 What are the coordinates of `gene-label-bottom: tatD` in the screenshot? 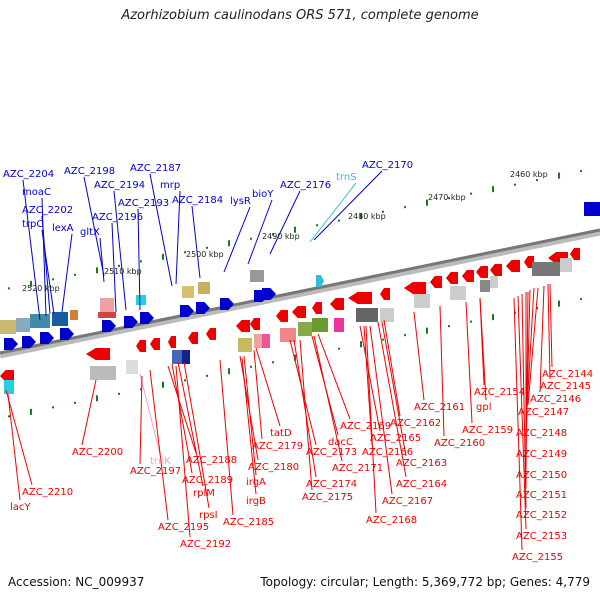 It's located at (281, 433).